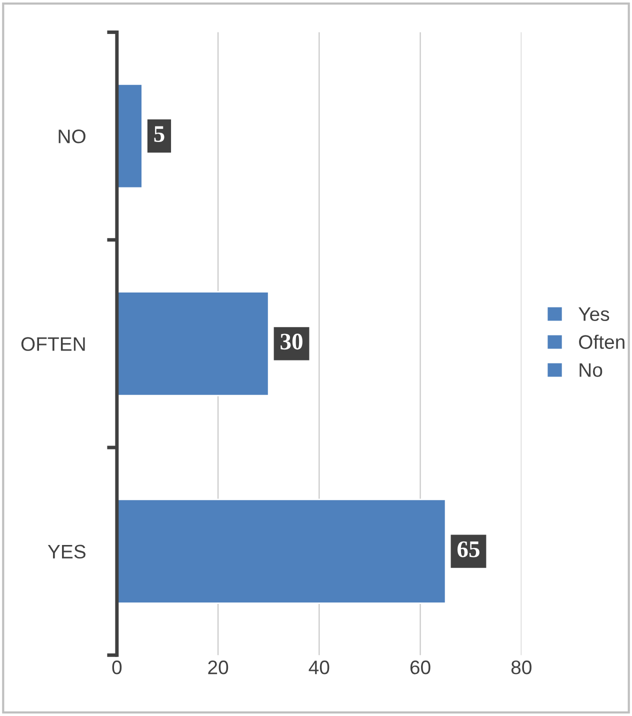  Describe the element at coordinates (594, 314) in the screenshot. I see `legend-label: Yes` at that location.